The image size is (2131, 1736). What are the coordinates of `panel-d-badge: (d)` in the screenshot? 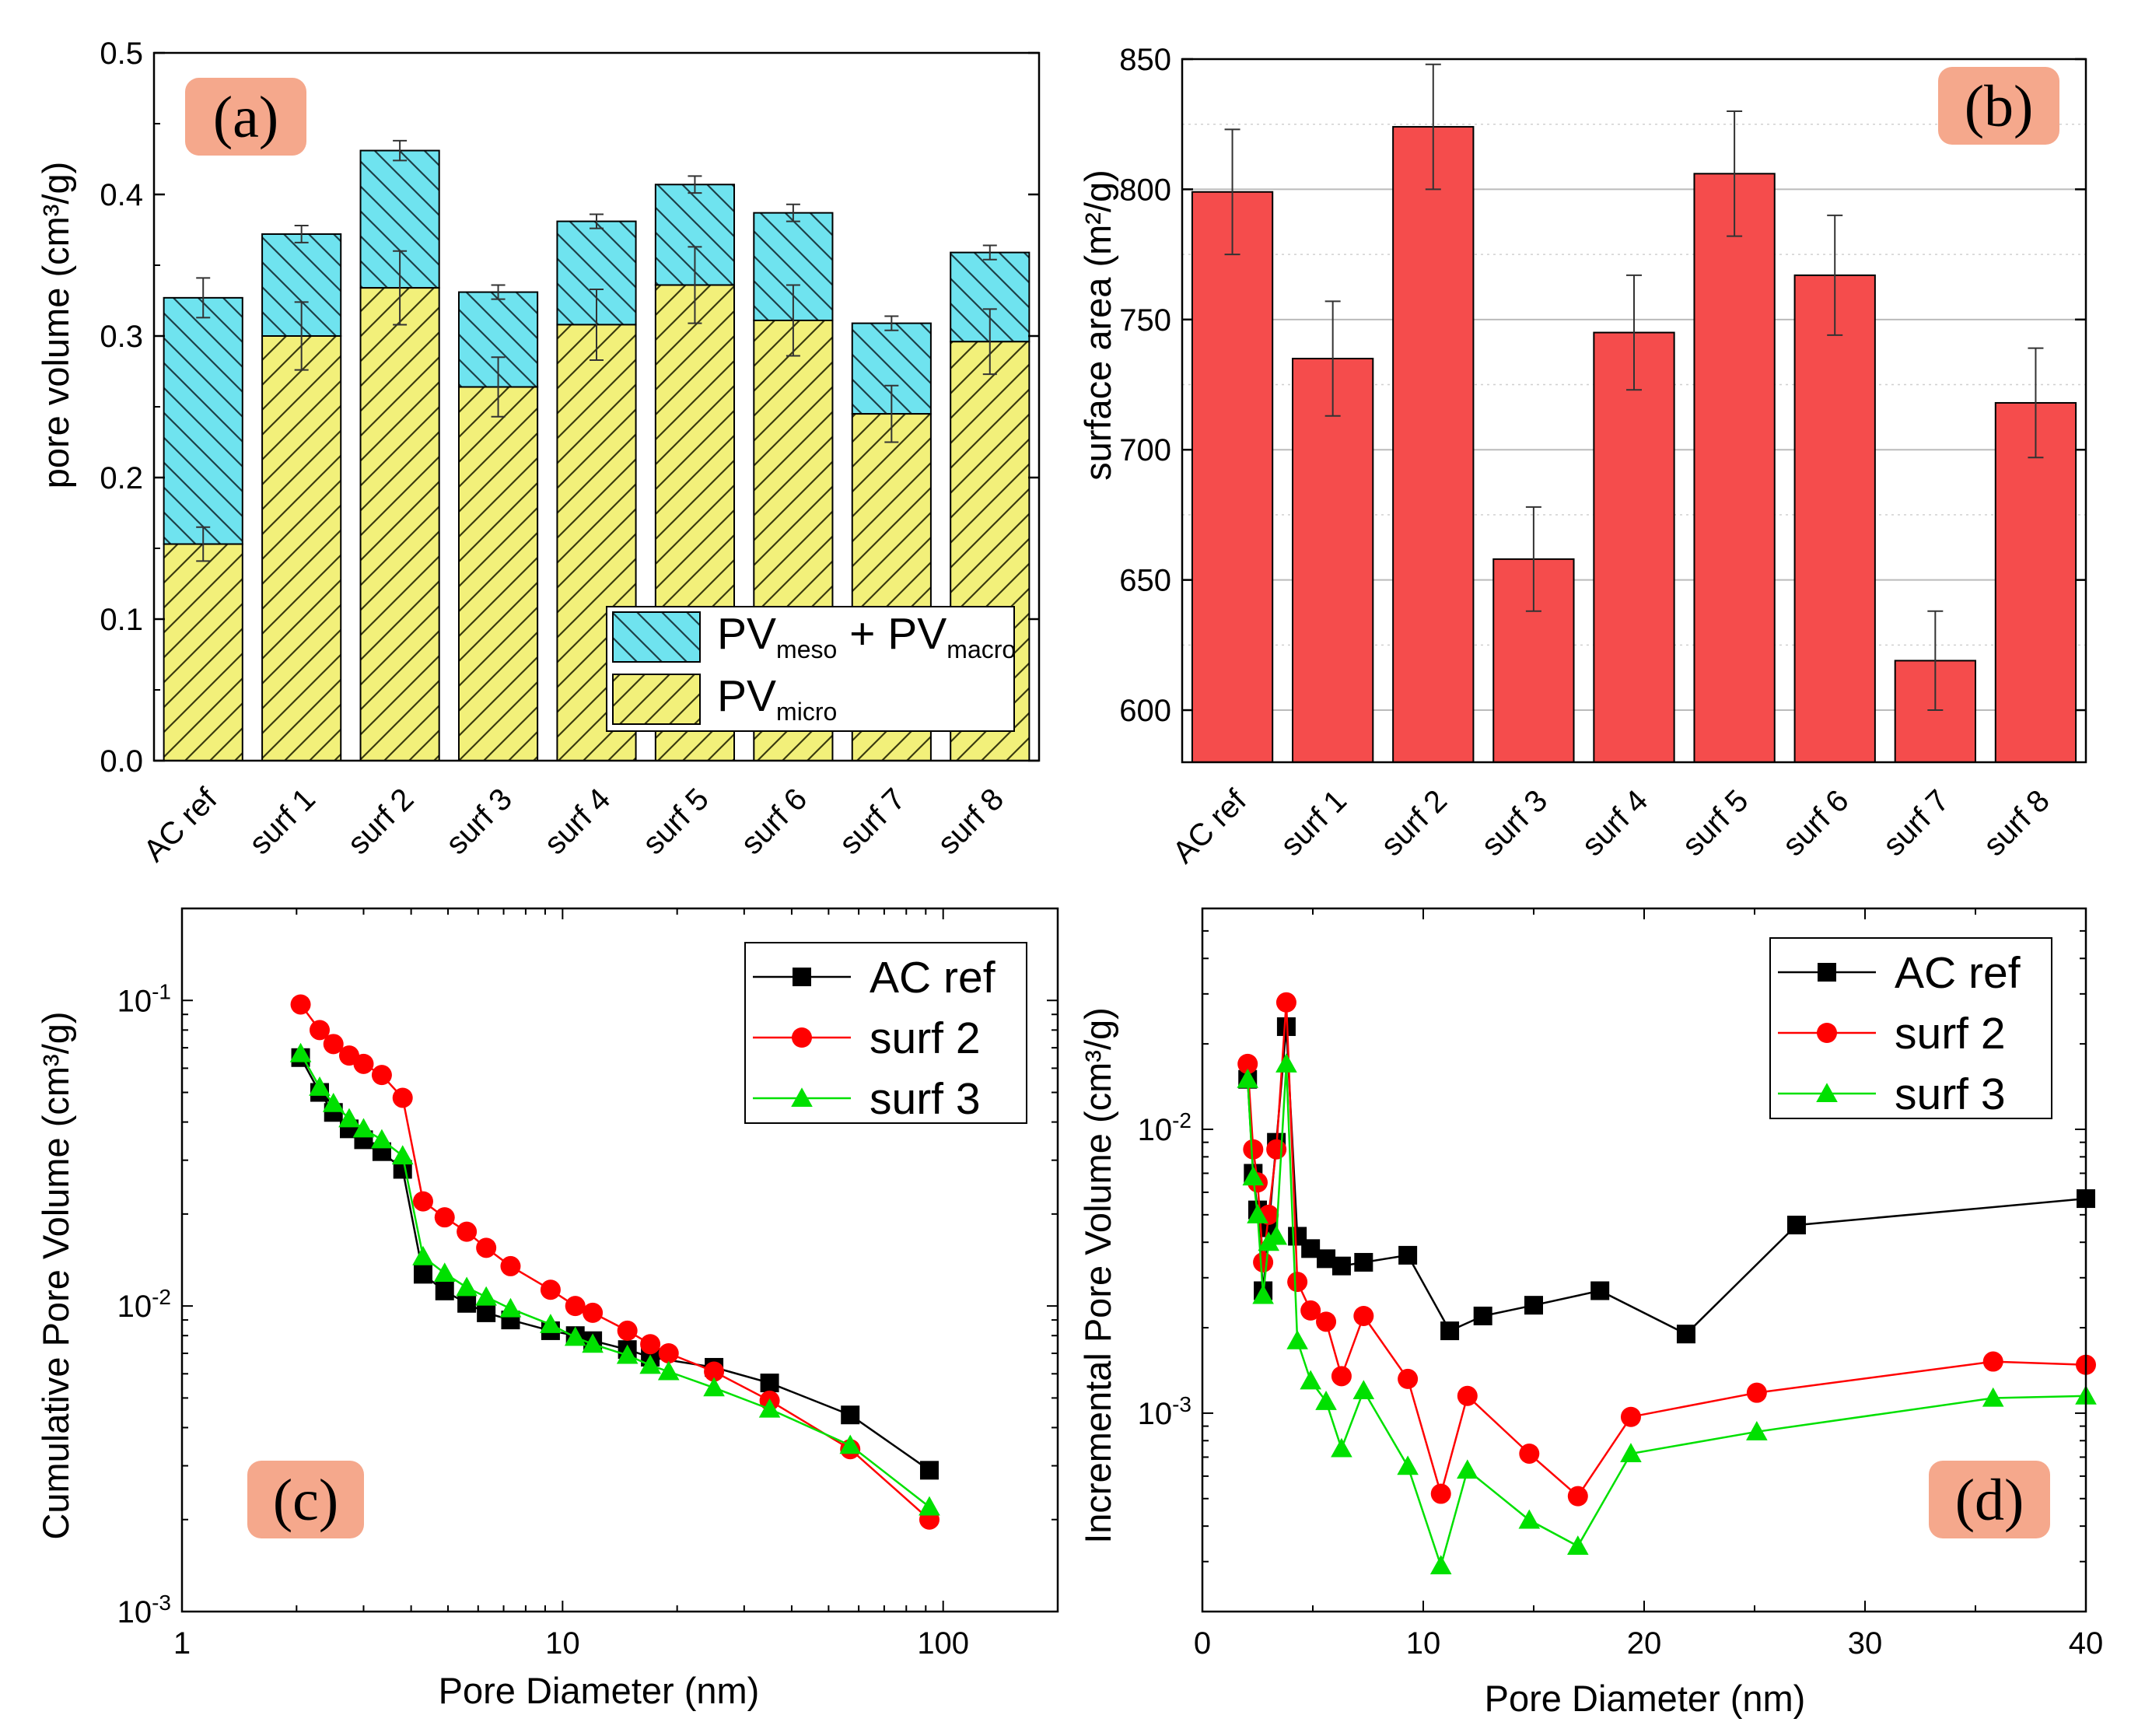 It's located at (1990, 1500).